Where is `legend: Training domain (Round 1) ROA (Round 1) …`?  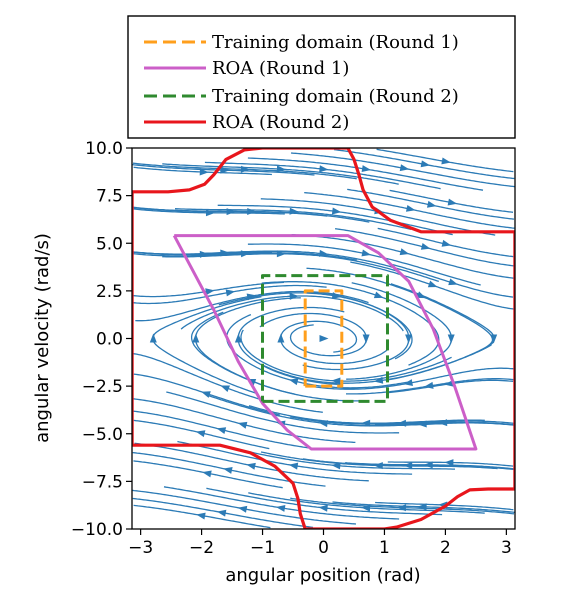
legend: Training domain (Round 1) ROA (Round 1) … is located at coordinates (321, 77).